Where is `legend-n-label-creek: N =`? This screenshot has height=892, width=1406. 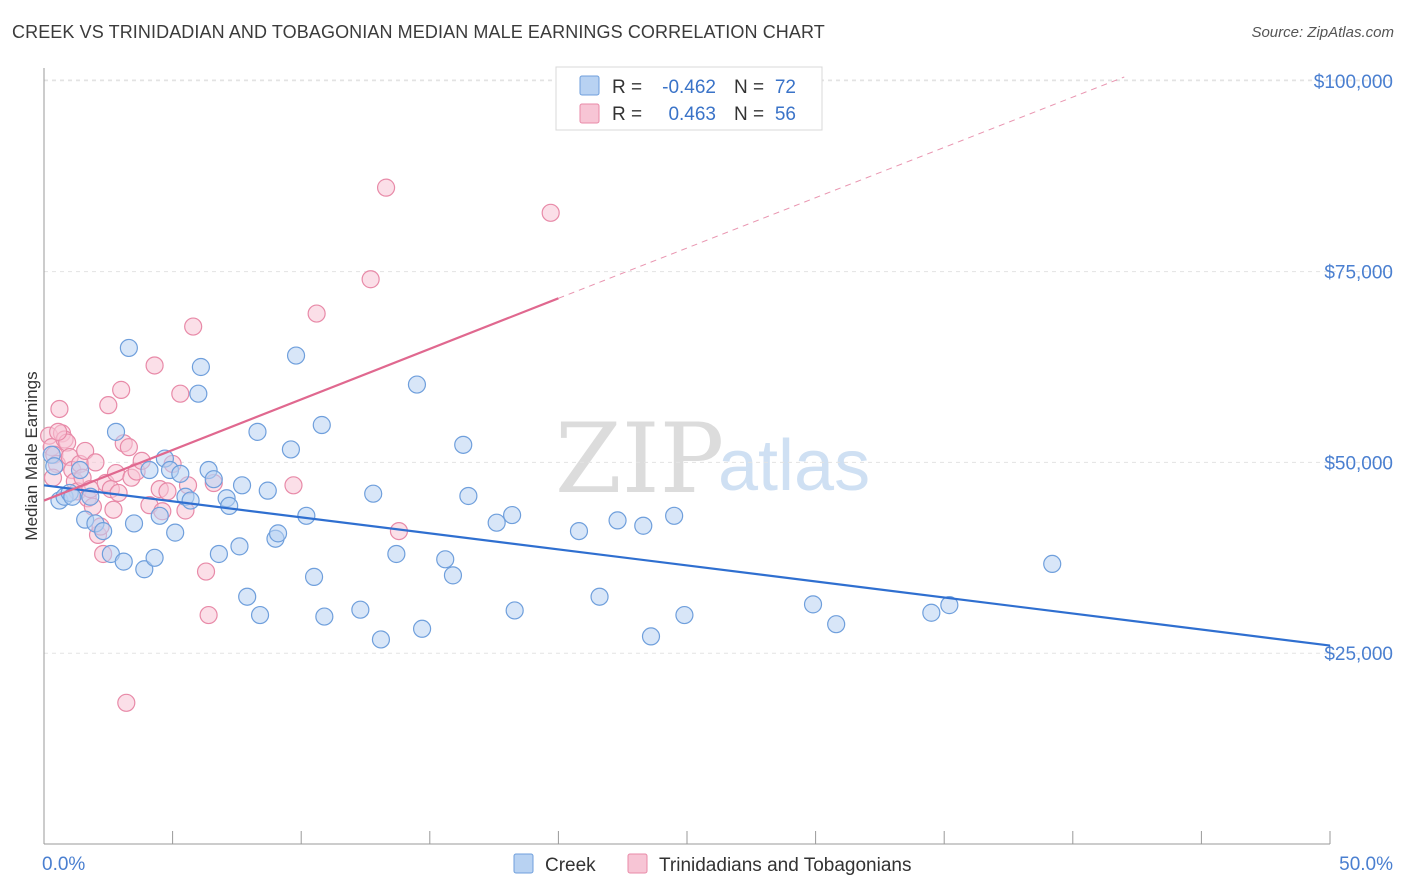 legend-n-label-creek: N = is located at coordinates (749, 87).